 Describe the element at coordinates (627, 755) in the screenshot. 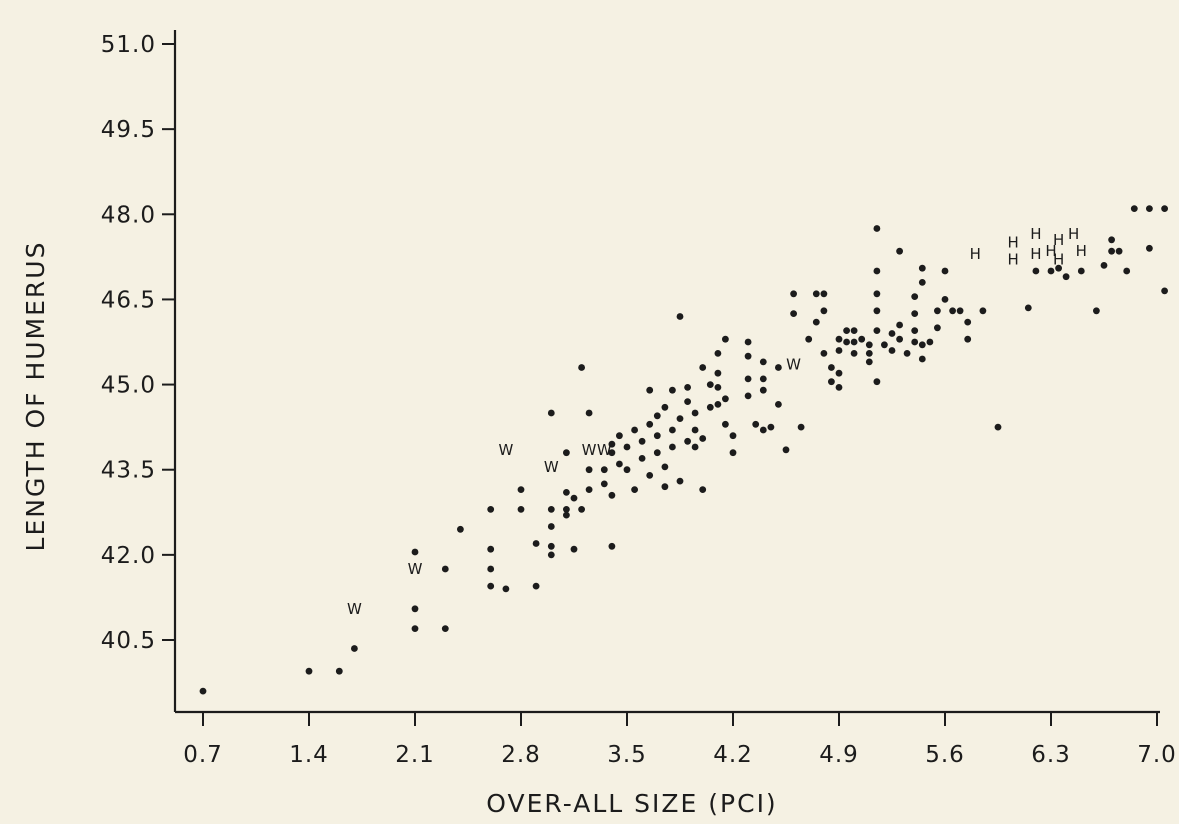

I see `x-tick-label: 3.5` at that location.